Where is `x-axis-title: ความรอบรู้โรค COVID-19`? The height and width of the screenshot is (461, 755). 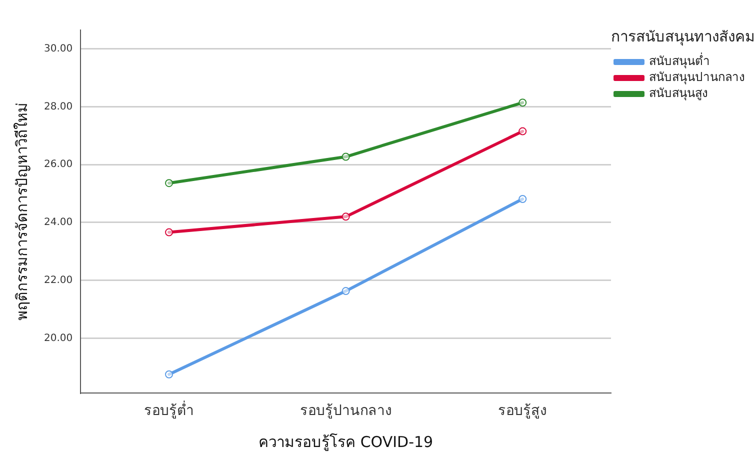 x-axis-title: ความรอบรู้โรค COVID-19 is located at coordinates (346, 441).